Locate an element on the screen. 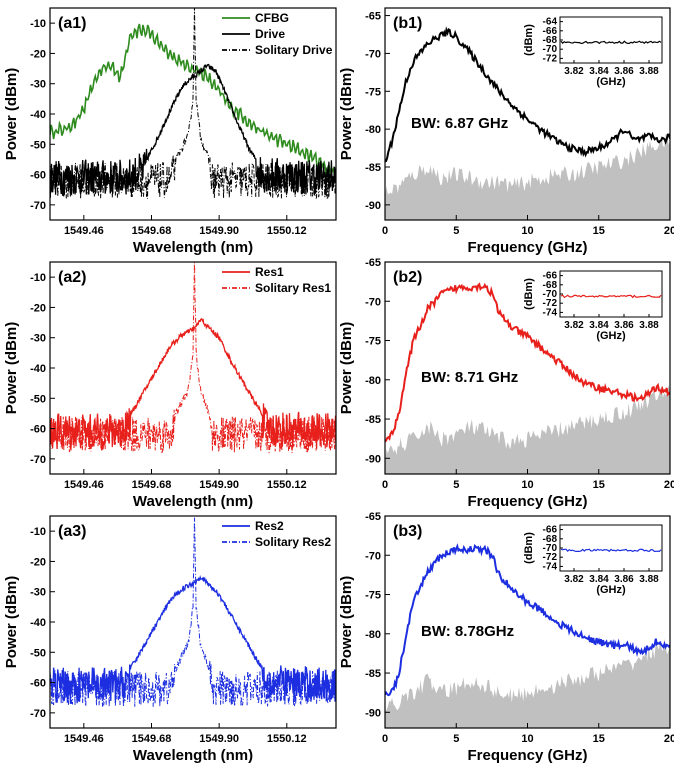  panel-tag: (a1) is located at coordinates (72, 23).